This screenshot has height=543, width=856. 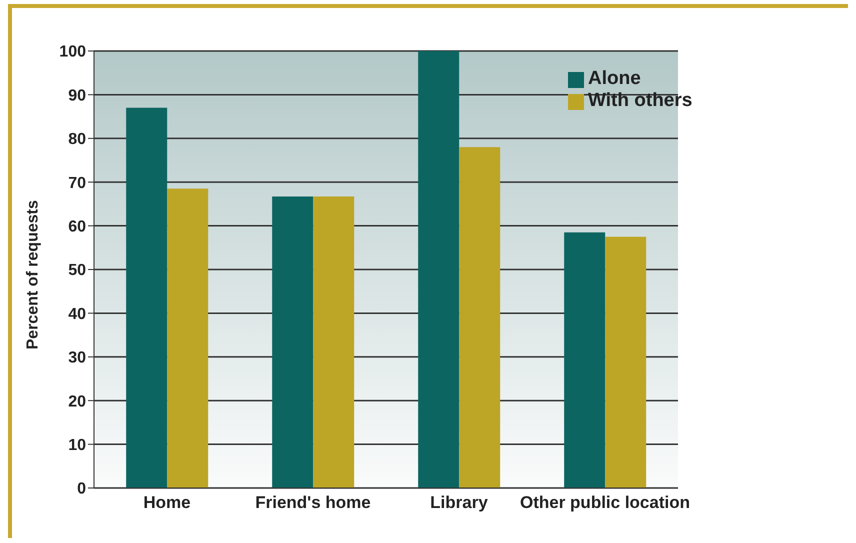 What do you see at coordinates (77, 445) in the screenshot?
I see `y-tick-label: 10` at bounding box center [77, 445].